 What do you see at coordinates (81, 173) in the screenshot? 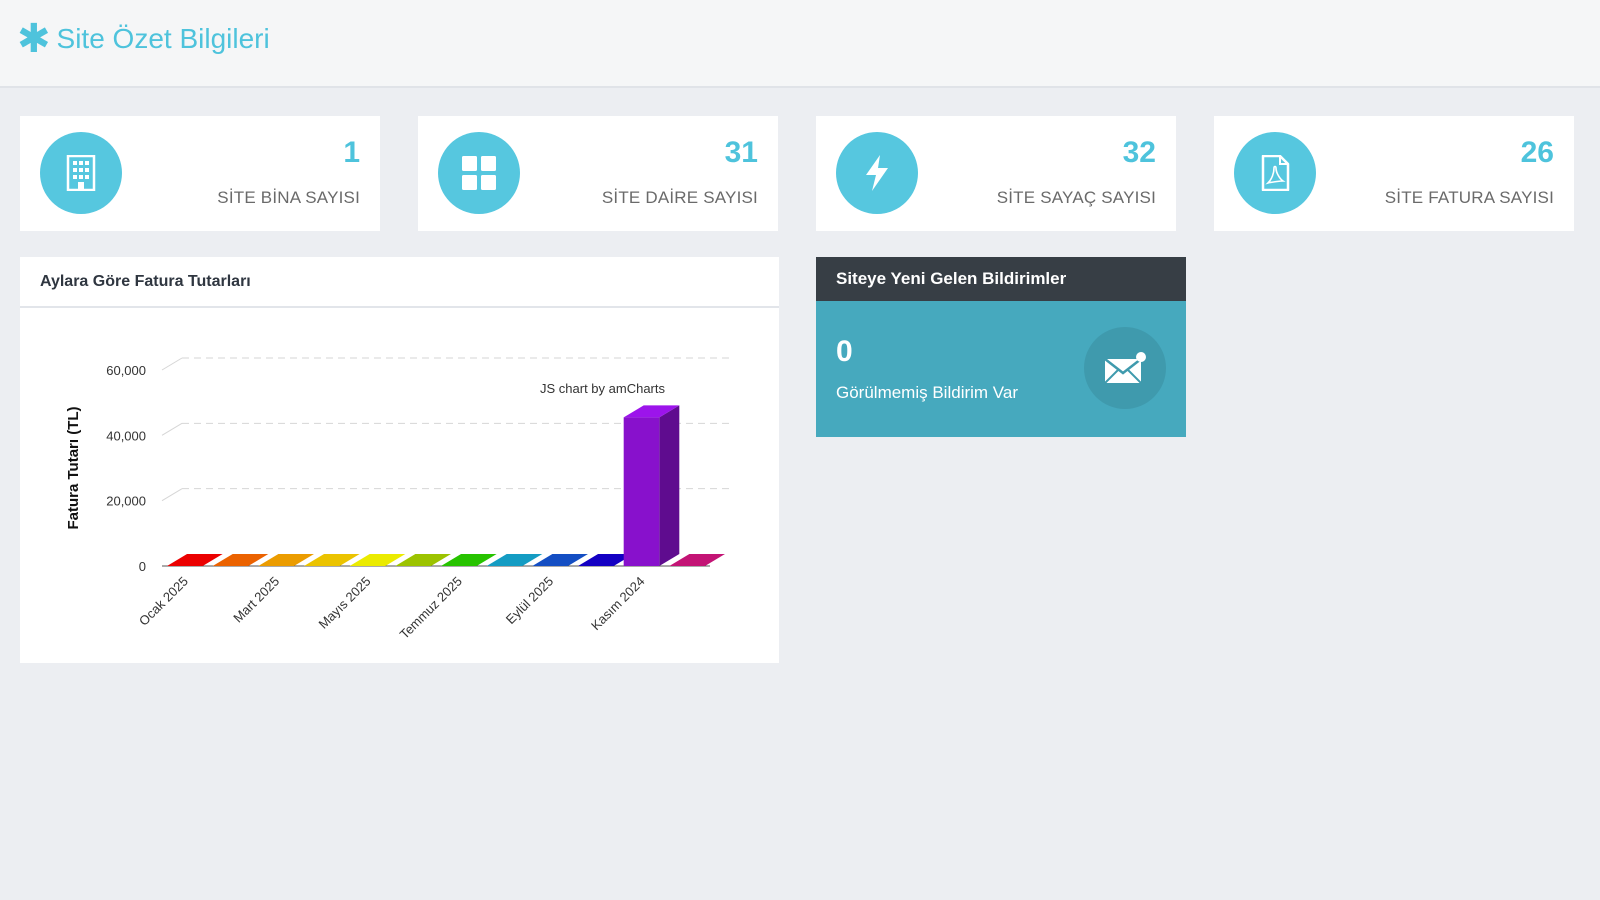
I see `building-icon` at bounding box center [81, 173].